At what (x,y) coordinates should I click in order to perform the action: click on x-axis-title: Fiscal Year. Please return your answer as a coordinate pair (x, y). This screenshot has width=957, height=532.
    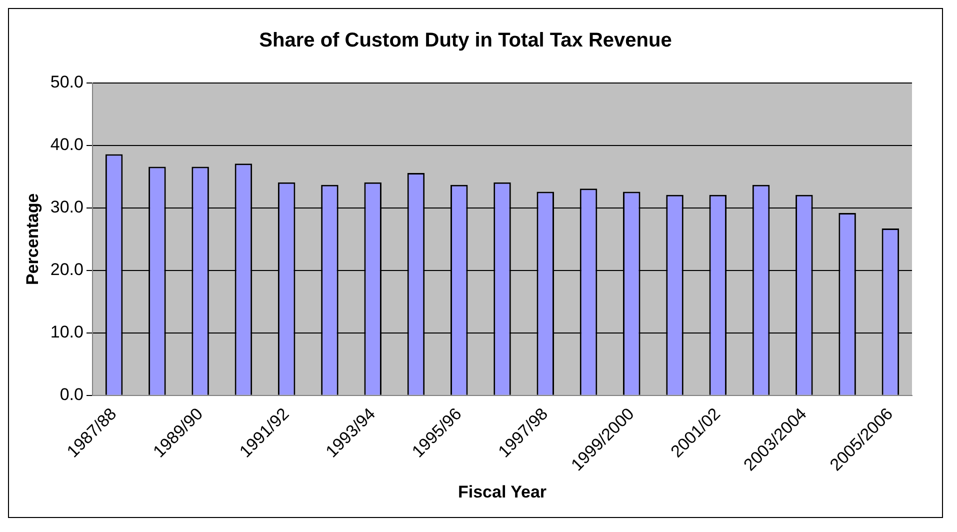
    Looking at the image, I should click on (502, 492).